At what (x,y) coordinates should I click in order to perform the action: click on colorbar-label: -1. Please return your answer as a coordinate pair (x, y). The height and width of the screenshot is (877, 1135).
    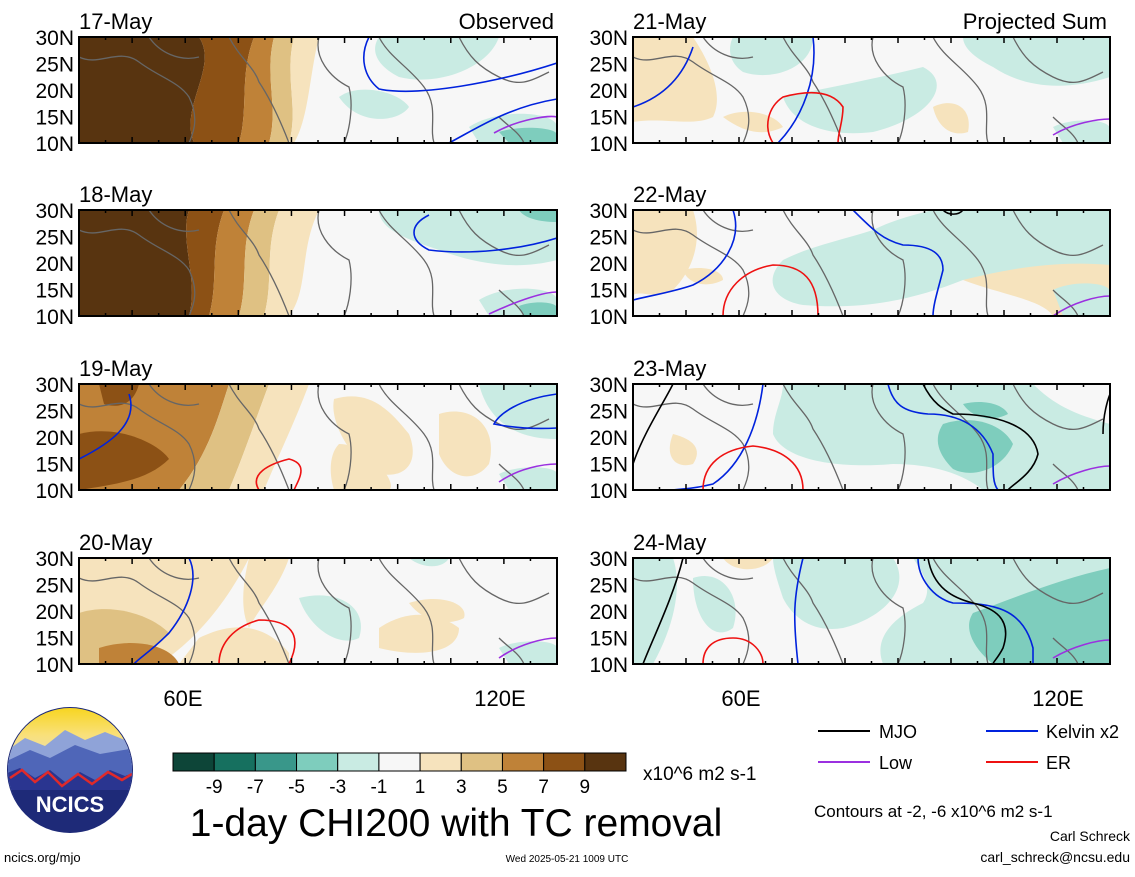
    Looking at the image, I should click on (378, 787).